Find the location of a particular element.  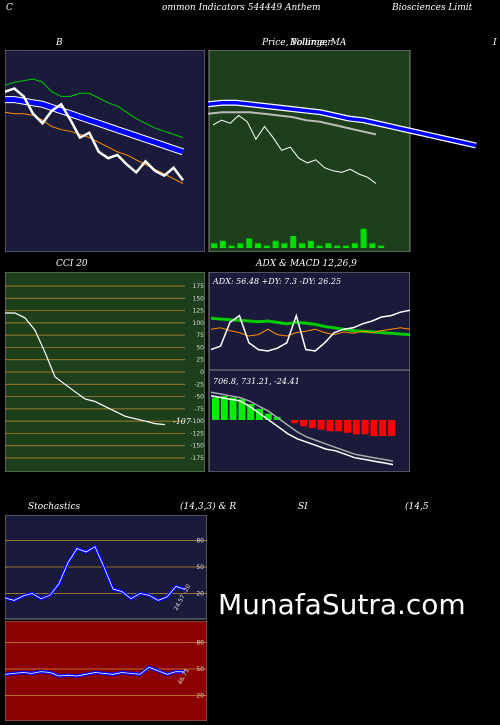

rsi-tick-label: 50 is located at coordinates (200, 669).